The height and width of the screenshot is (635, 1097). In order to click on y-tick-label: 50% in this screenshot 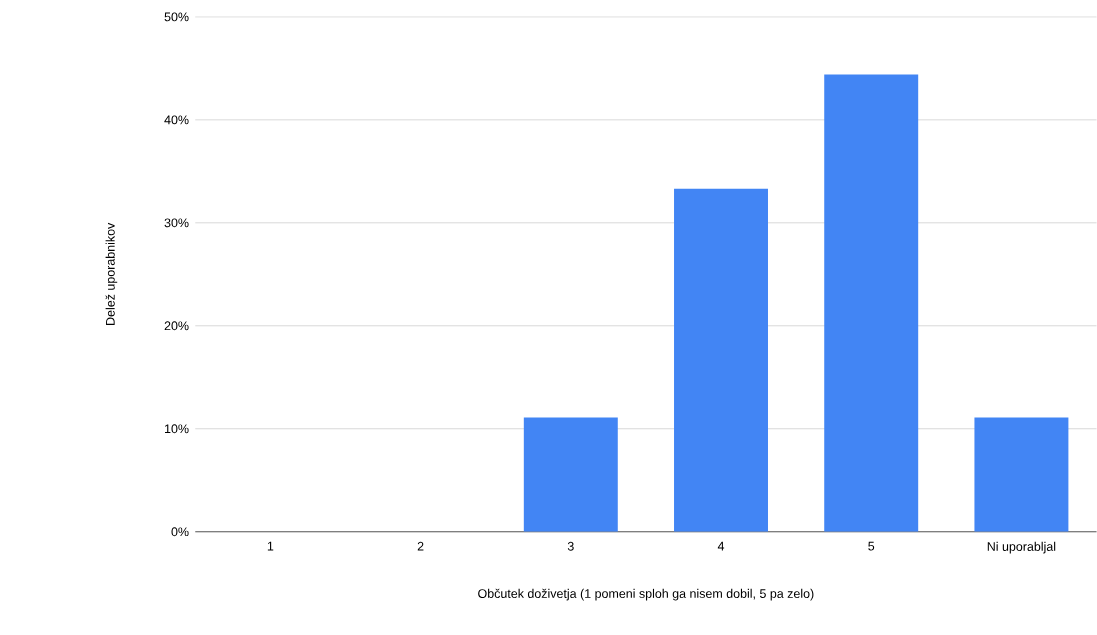, I will do `click(176, 17)`.